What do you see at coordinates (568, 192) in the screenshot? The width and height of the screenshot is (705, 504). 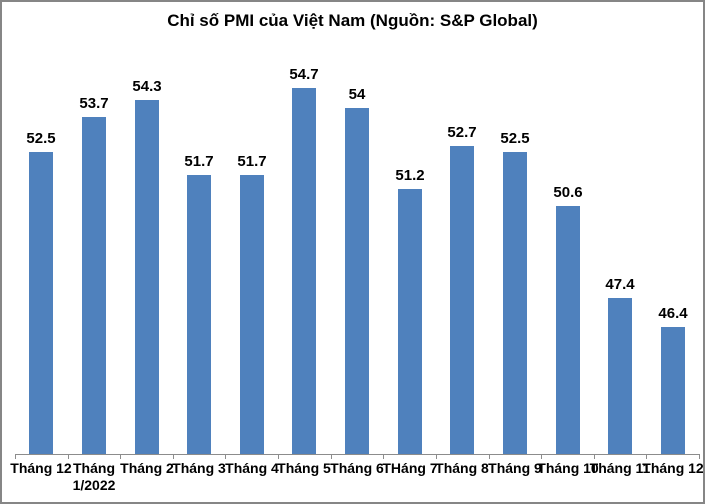 I see `bar-value-label: 50.6` at bounding box center [568, 192].